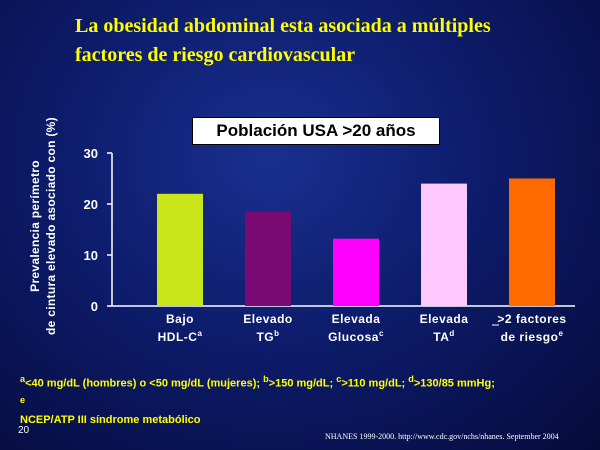  Describe the element at coordinates (110, 410) in the screenshot. I see `footnote-line-2: e NCEP/ATP III síndrome metabólico` at that location.